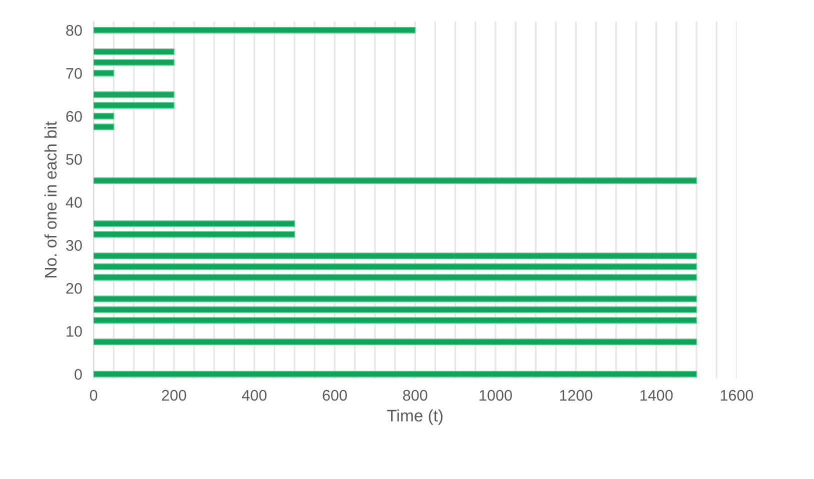  I want to click on x-tick-label: 1600, so click(737, 395).